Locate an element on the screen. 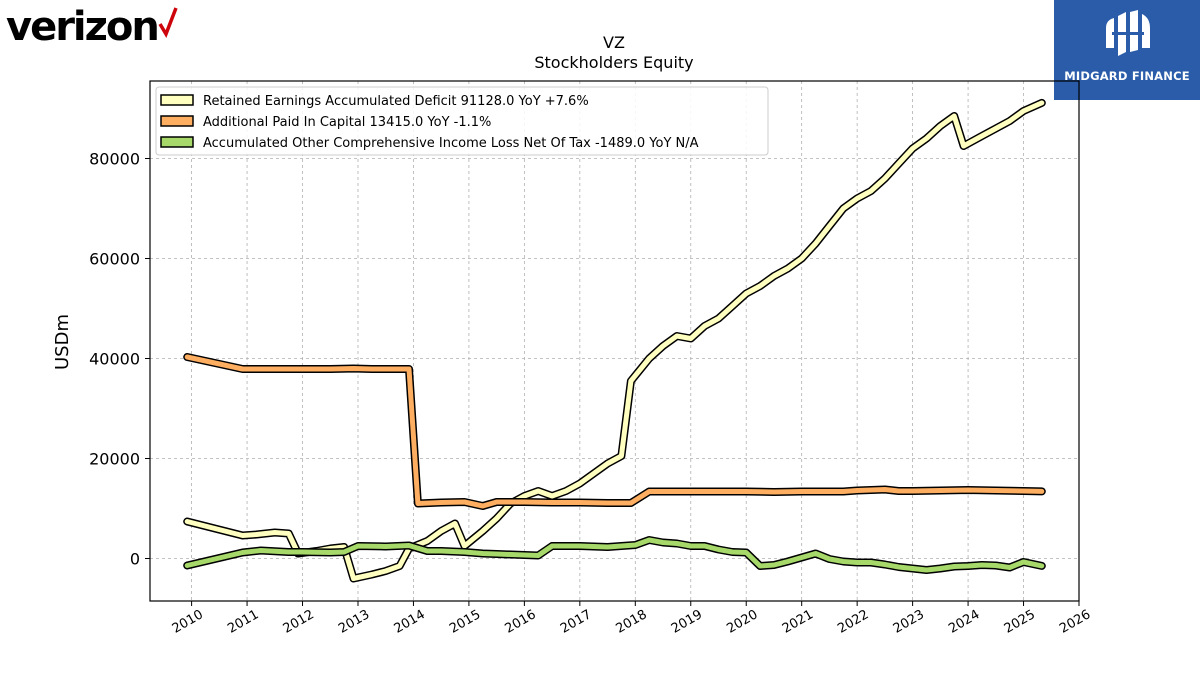  y-axis-label: USDm is located at coordinates (62, 342).